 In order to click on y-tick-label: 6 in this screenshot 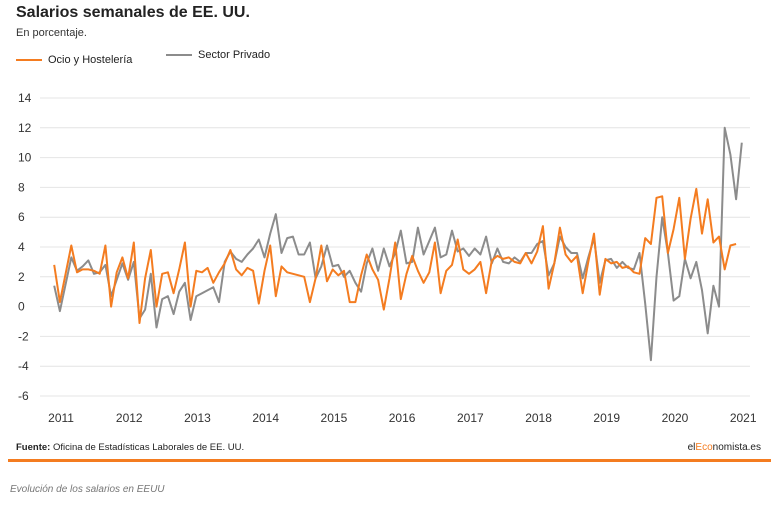, I will do `click(21, 217)`.